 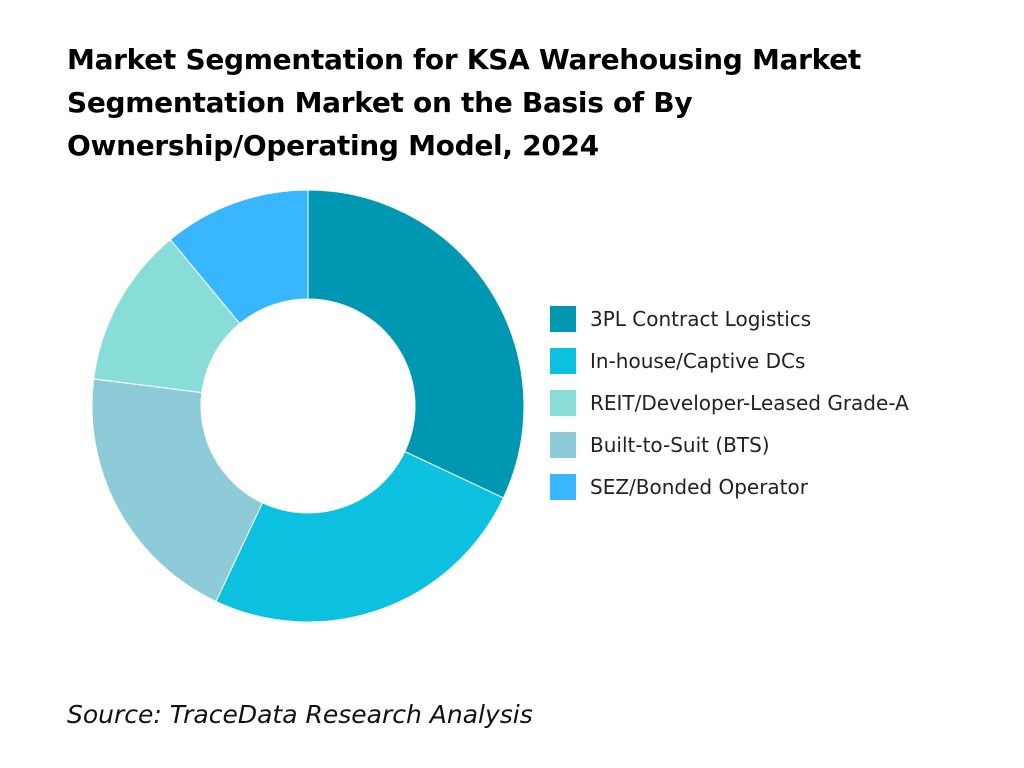 What do you see at coordinates (698, 361) in the screenshot?
I see `legend-label: In-house/Captive DCs` at bounding box center [698, 361].